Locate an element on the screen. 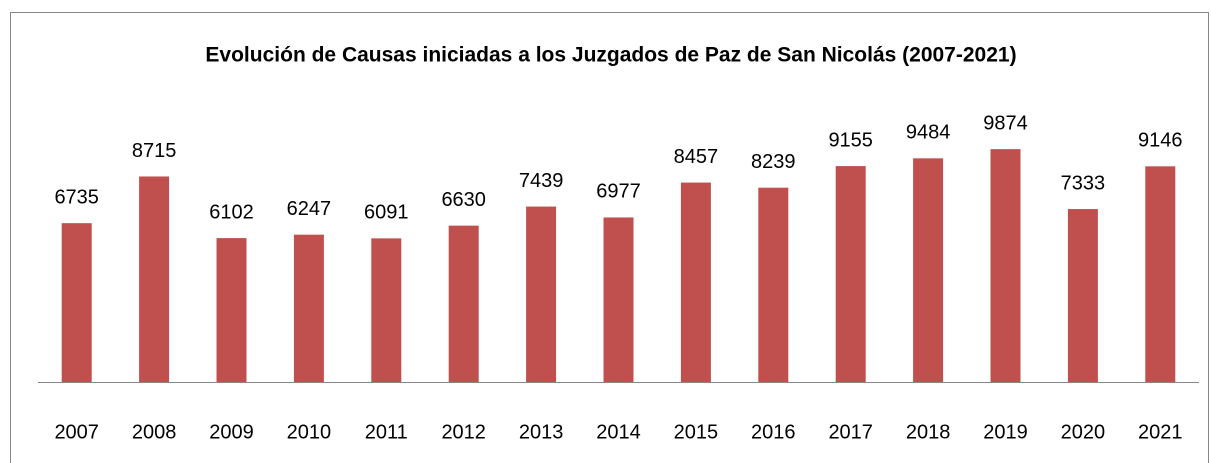 This screenshot has width=1211, height=463. x-tick-label: 2020 is located at coordinates (1083, 432).